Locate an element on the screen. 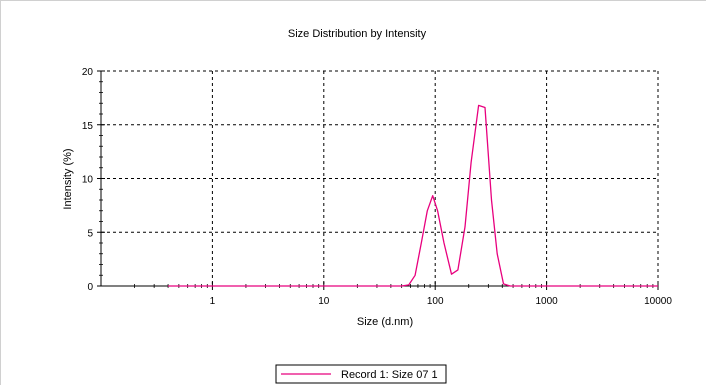 This screenshot has width=706, height=386. legend-label: Record 1: Size 07 1 is located at coordinates (389, 375).